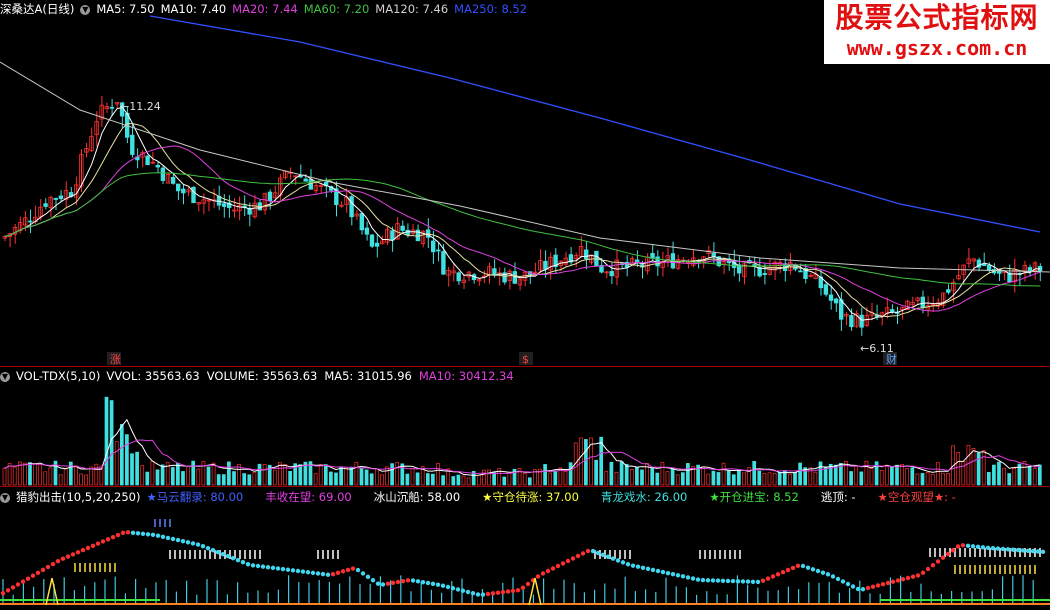 The image size is (1050, 610). What do you see at coordinates (193, 9) in the screenshot?
I see `header-value: MA10: 7.40` at bounding box center [193, 9].